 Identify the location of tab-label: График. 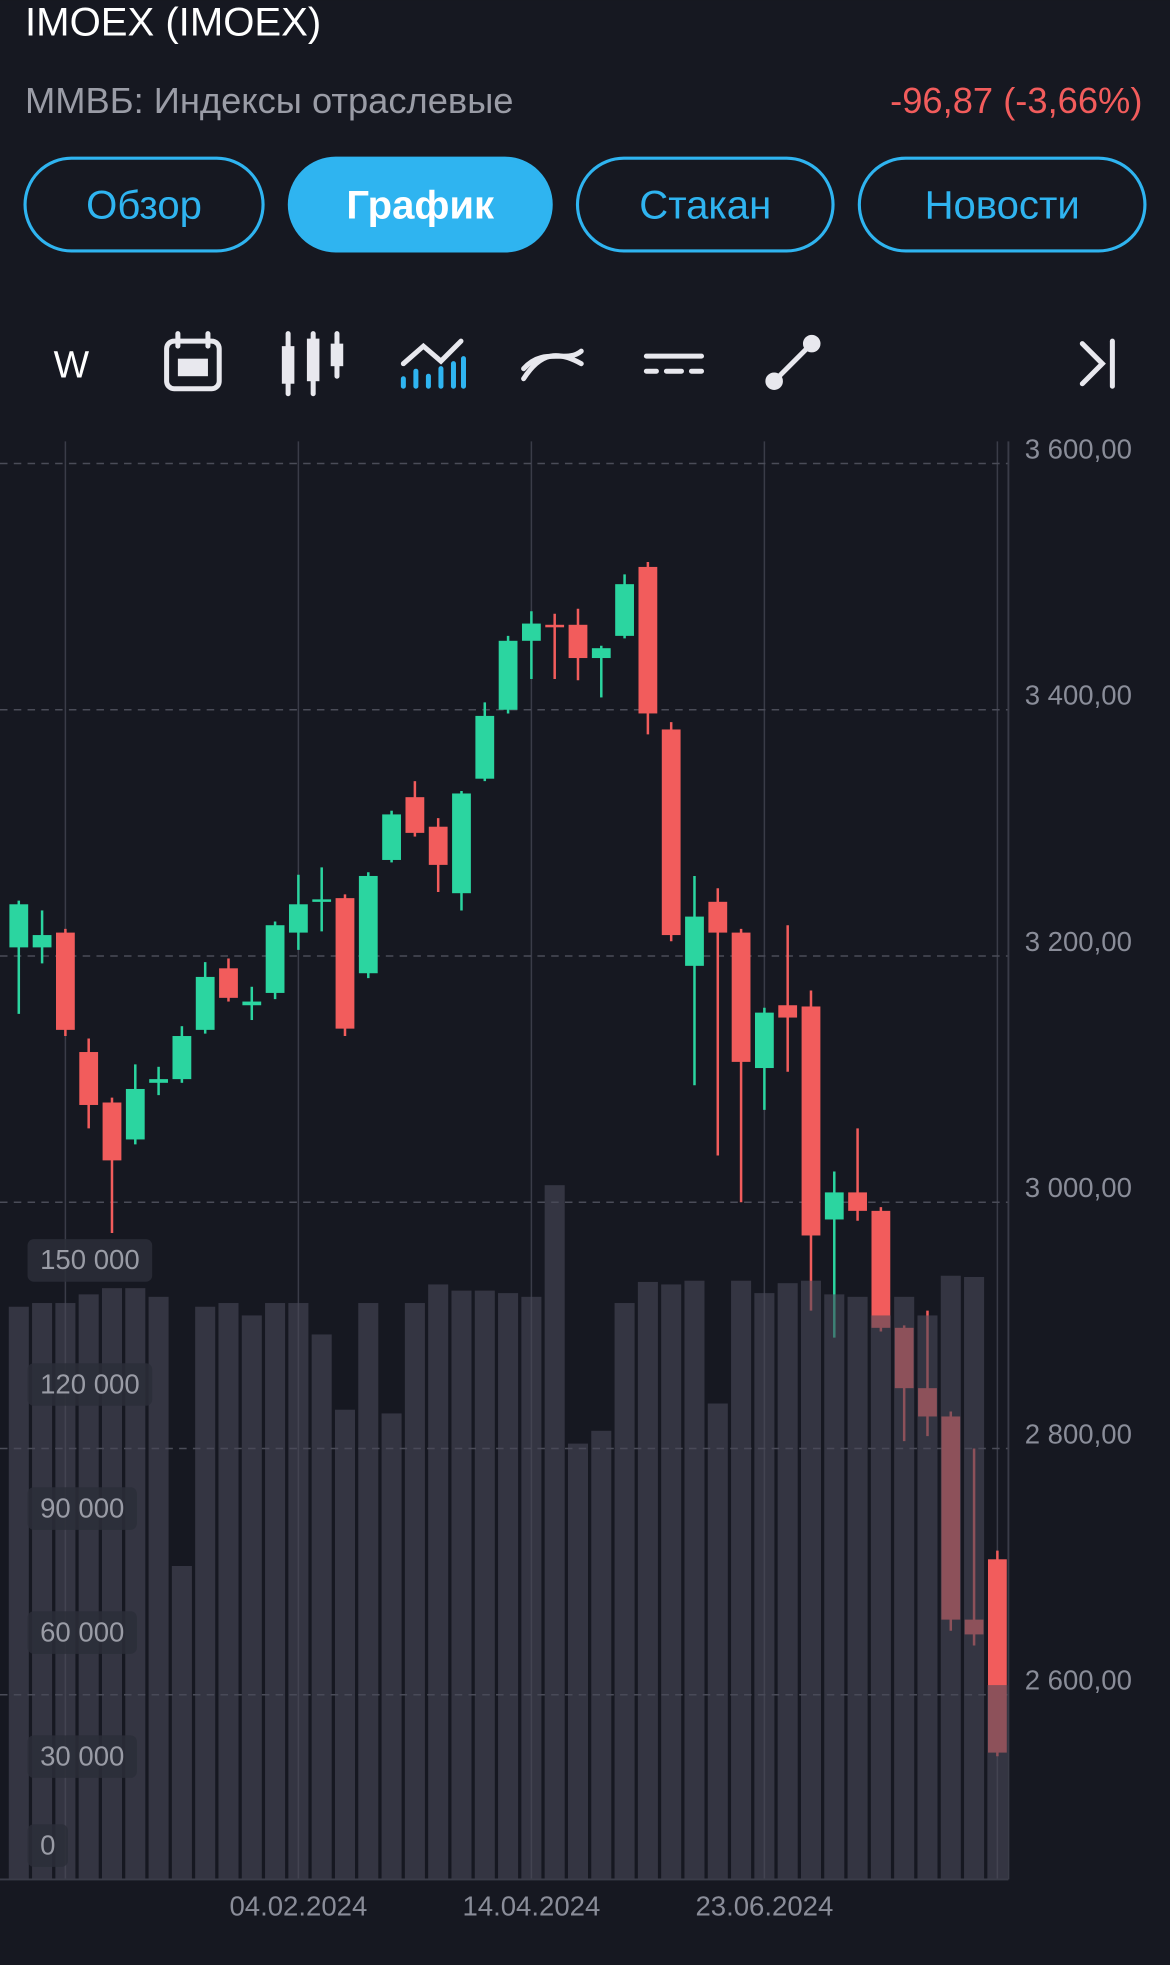
(420, 205).